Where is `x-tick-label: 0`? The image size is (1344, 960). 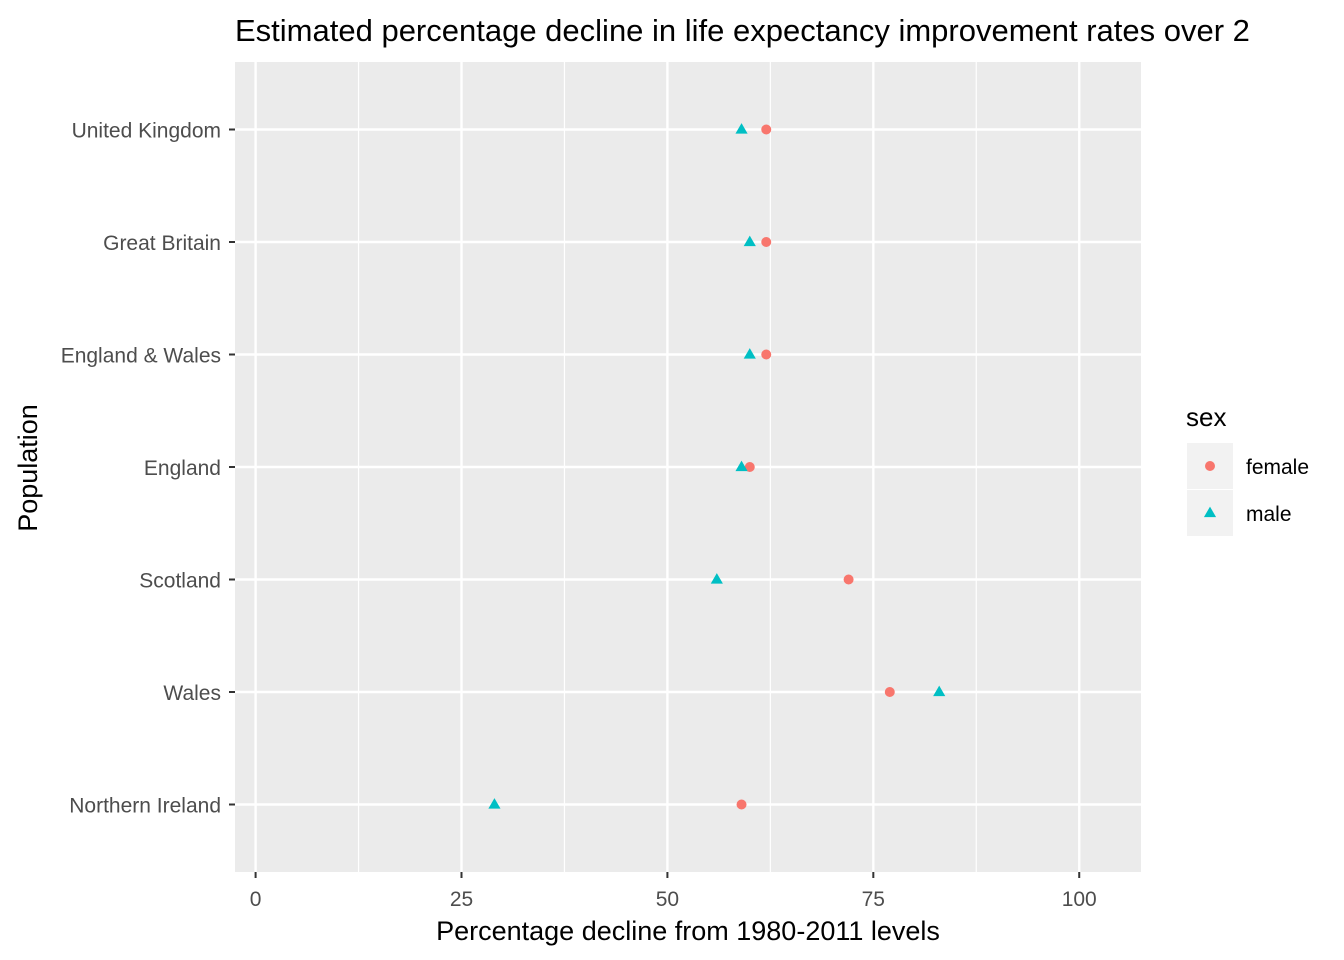 x-tick-label: 0 is located at coordinates (256, 899).